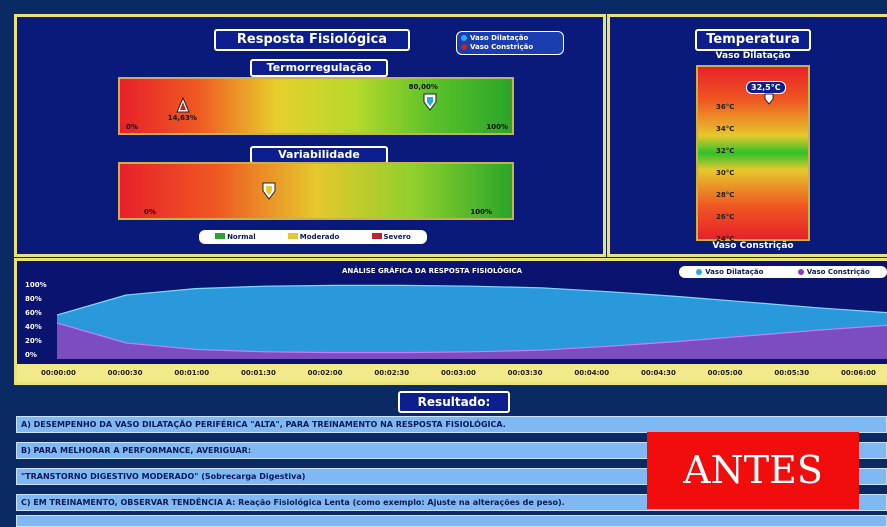 Image resolution: width=887 pixels, height=527 pixels. I want to click on thermo-bar: 0% 100% 14,63% 80,00%, so click(316, 106).